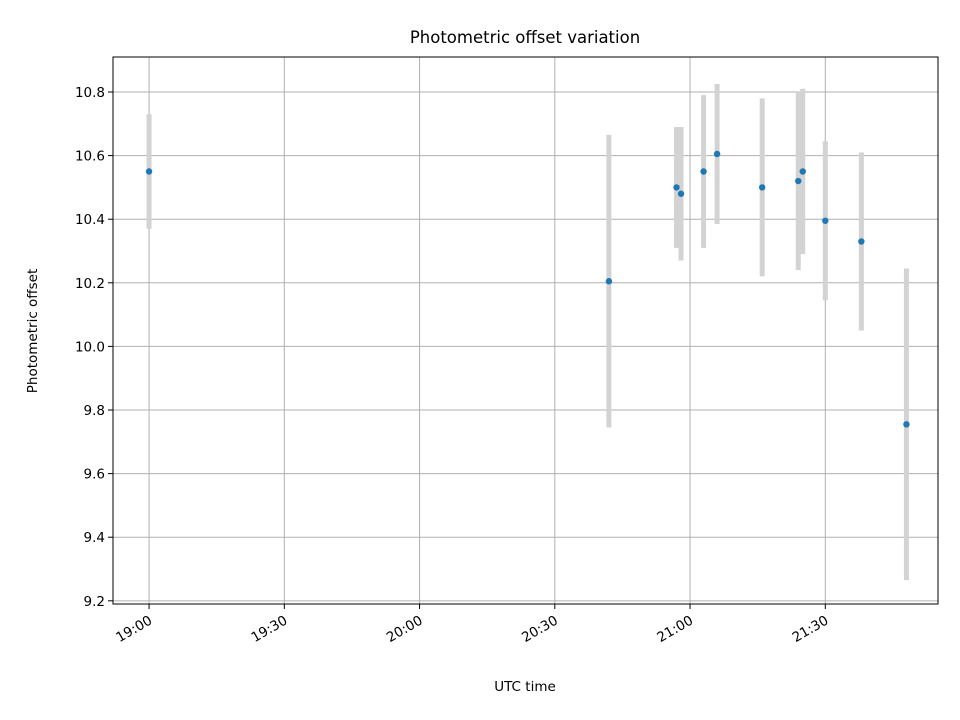 The image size is (960, 720). I want to click on y-tick-label: 10.2, so click(90, 284).